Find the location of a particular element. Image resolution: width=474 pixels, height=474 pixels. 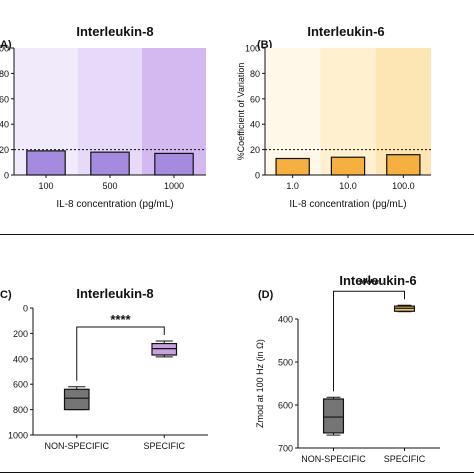

y-axis-label: Zmod at 100 Hz (in Ω) is located at coordinates (260, 383).